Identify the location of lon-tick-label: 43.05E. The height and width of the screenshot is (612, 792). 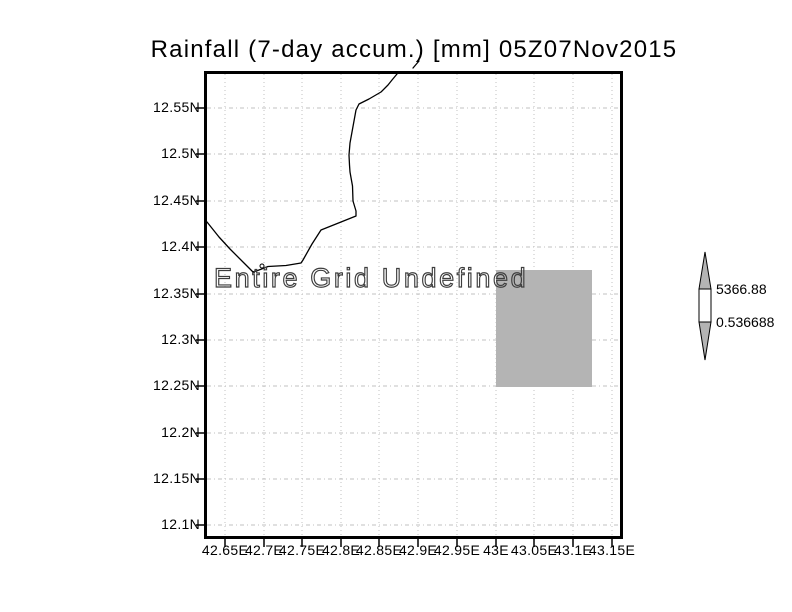
(534, 550).